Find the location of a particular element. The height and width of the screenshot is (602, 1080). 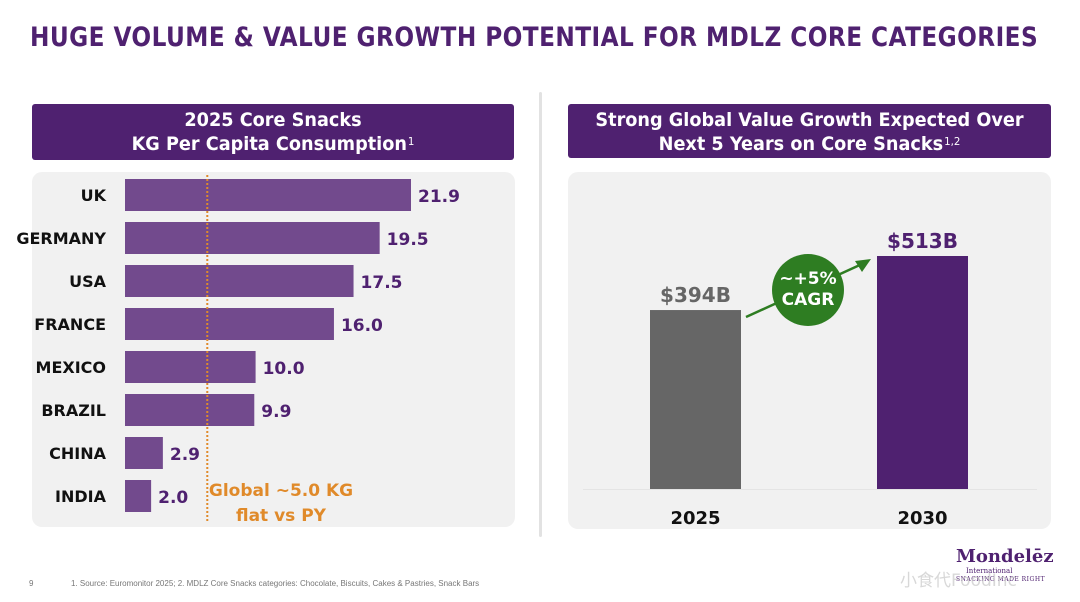

category-label-china: CHINA is located at coordinates (77, 453).